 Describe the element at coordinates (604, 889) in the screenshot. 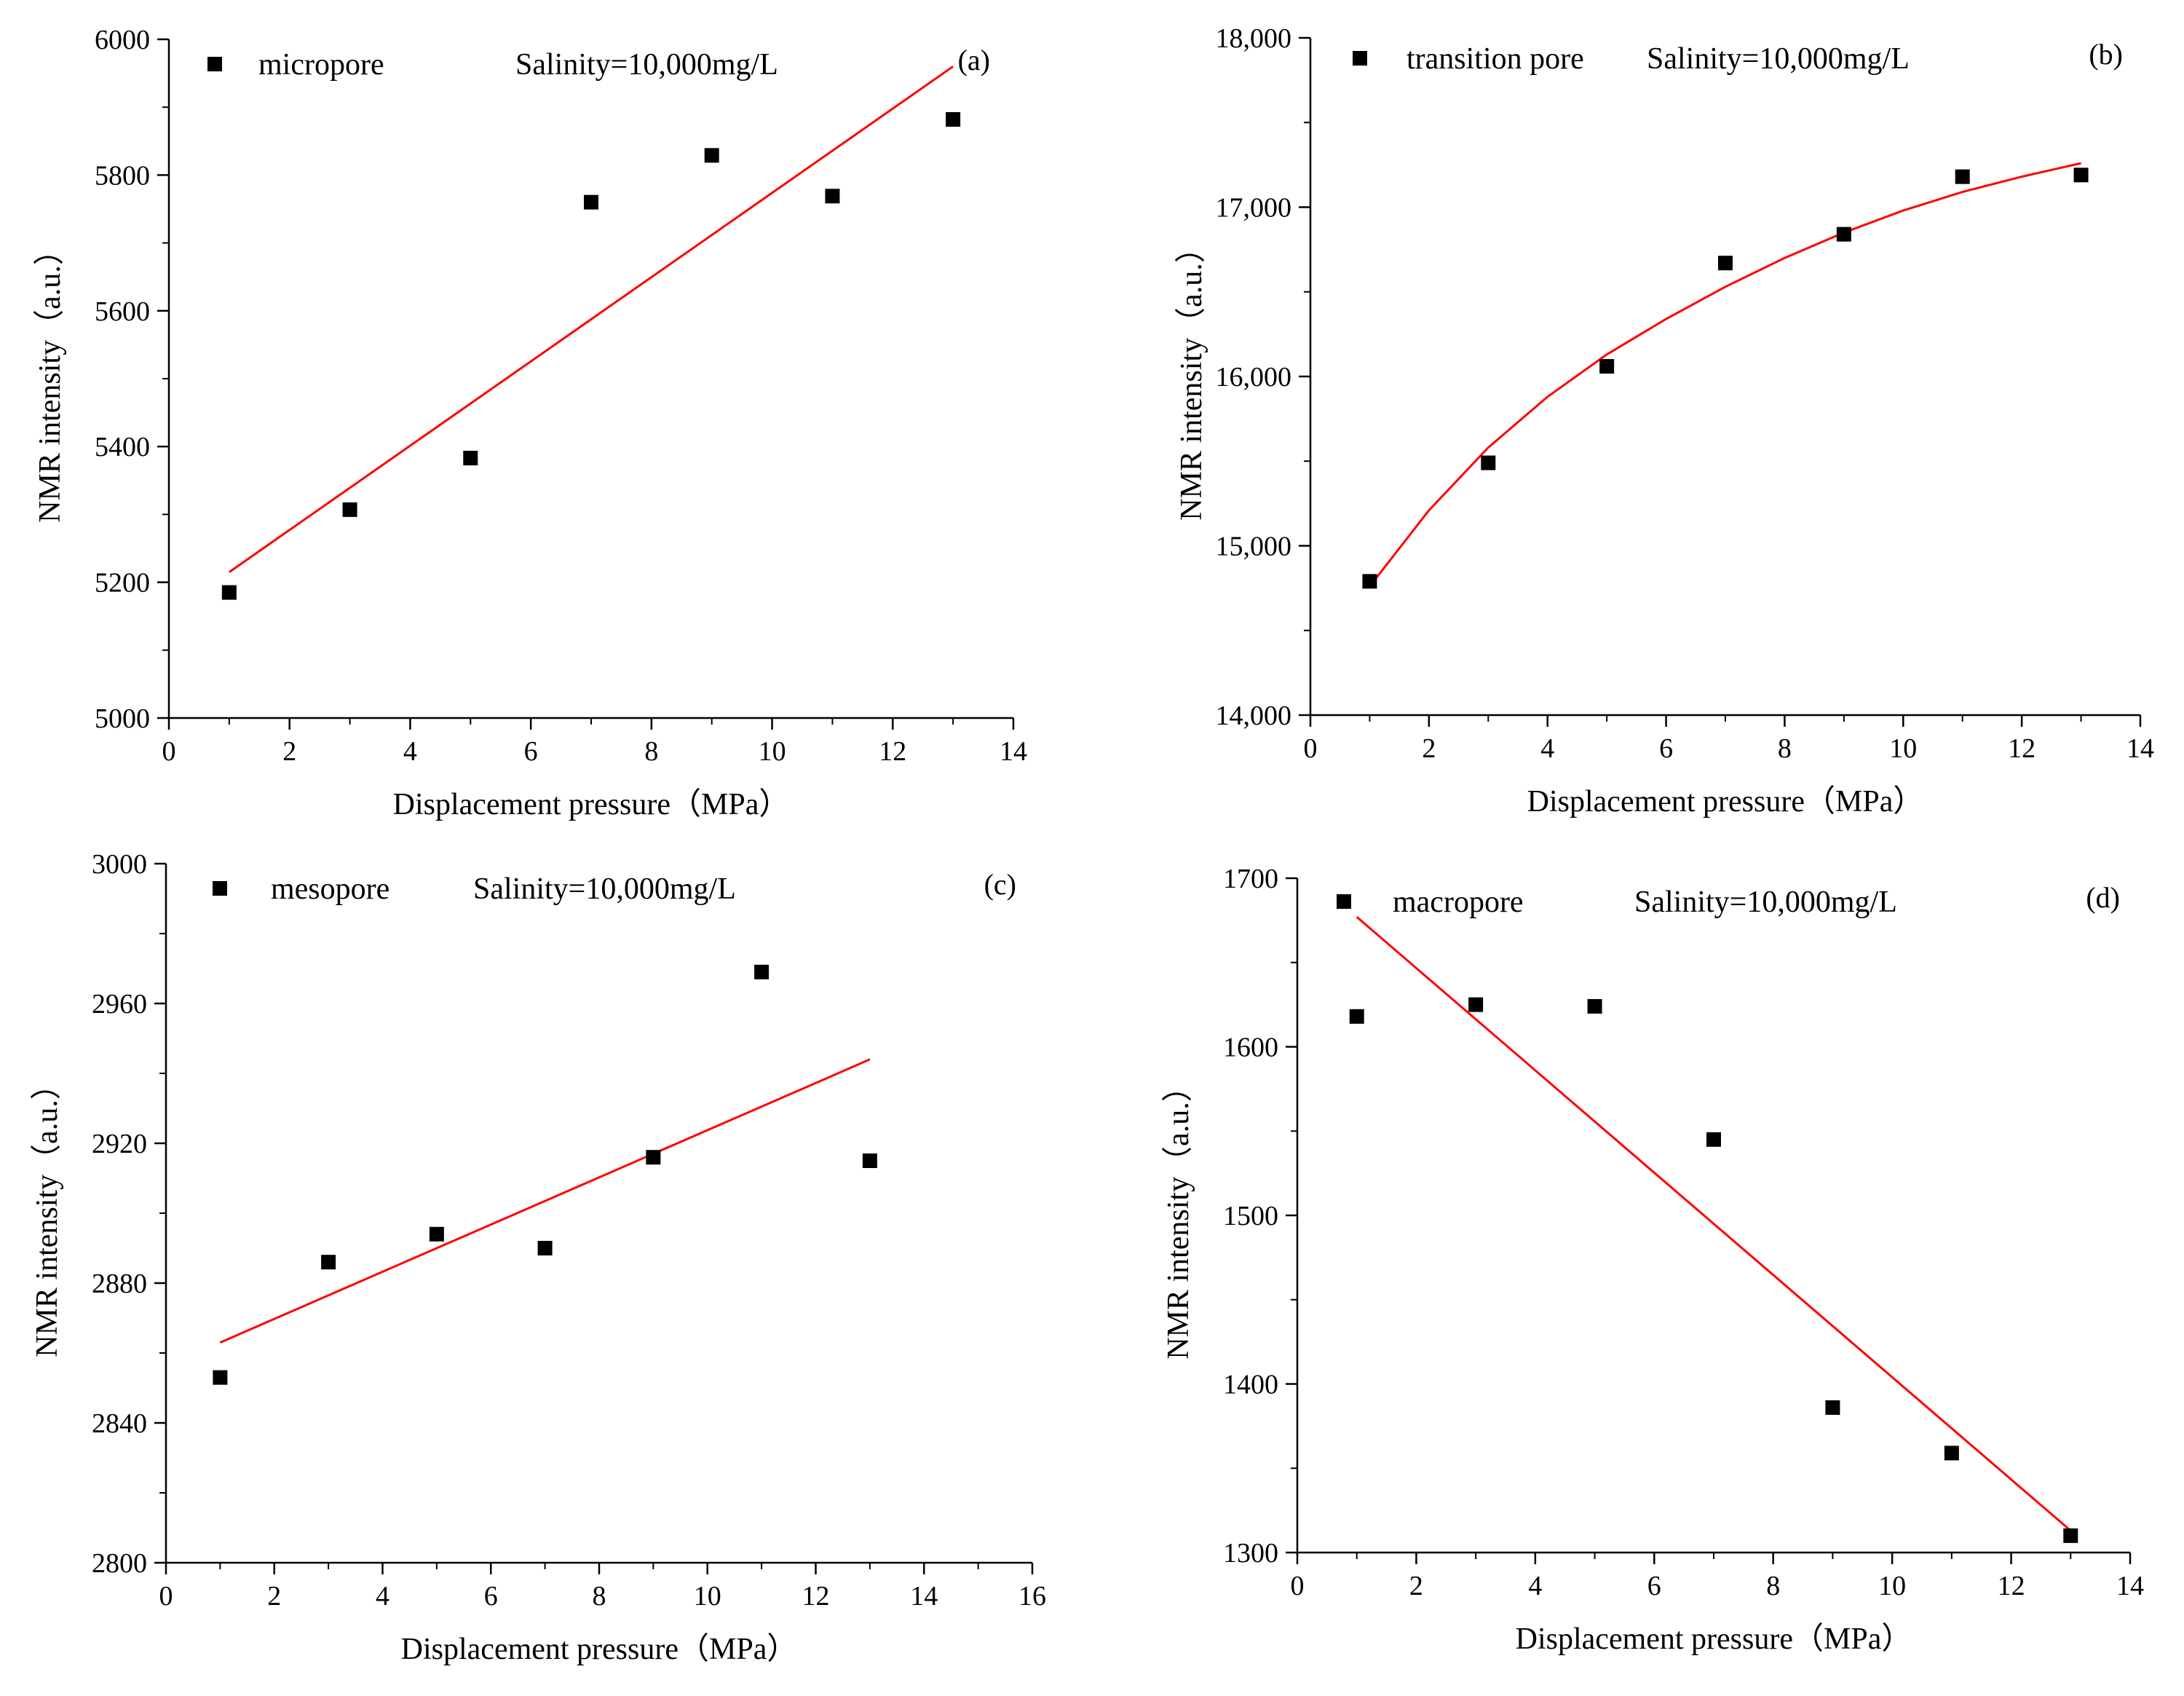

I see `chart-c-salinity-annotation: Salinity=10,000mg/L` at that location.